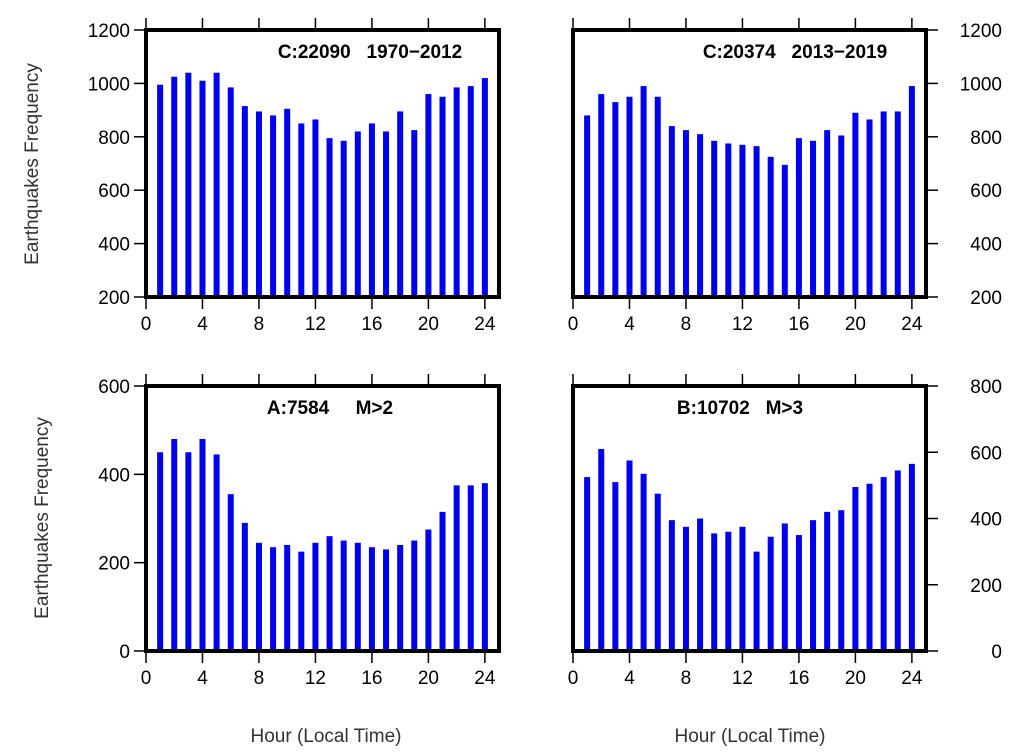 This screenshot has width=1024, height=756. What do you see at coordinates (42, 518) in the screenshot?
I see `y-axis-label-bottom: Earthquakes Frequency` at bounding box center [42, 518].